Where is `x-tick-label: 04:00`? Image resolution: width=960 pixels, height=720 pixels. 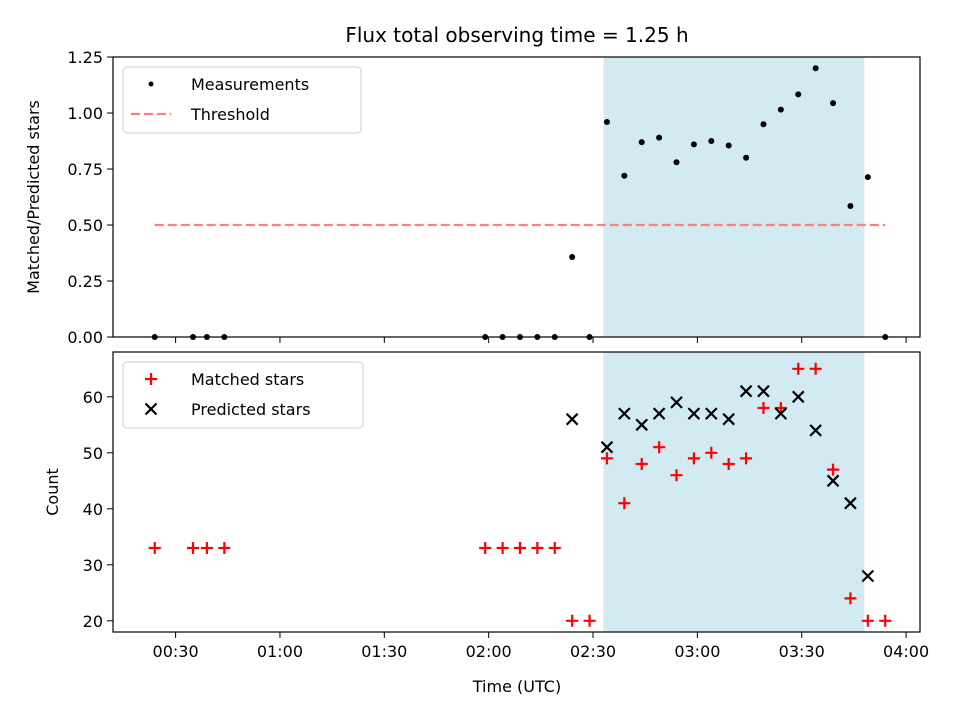
x-tick-label: 04:00 is located at coordinates (906, 651).